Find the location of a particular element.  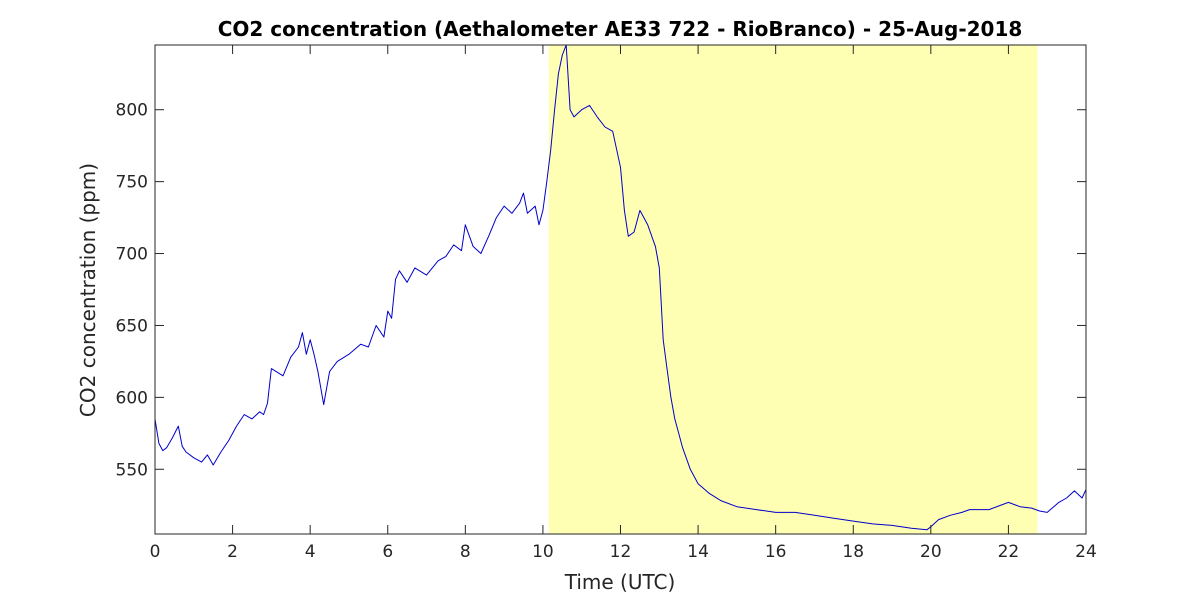

y-tick-label: 550 is located at coordinates (132, 470).